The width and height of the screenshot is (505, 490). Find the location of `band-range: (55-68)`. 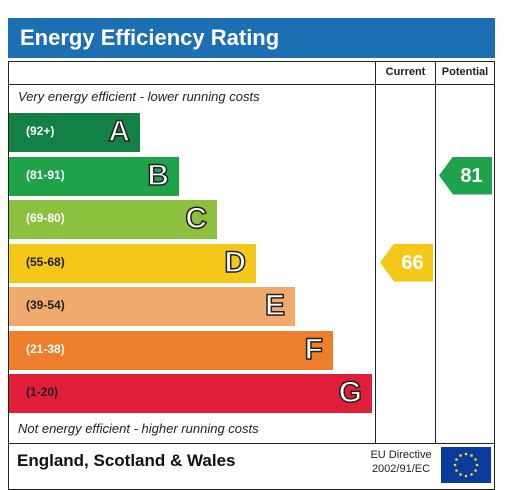

band-range: (55-68) is located at coordinates (45, 261).